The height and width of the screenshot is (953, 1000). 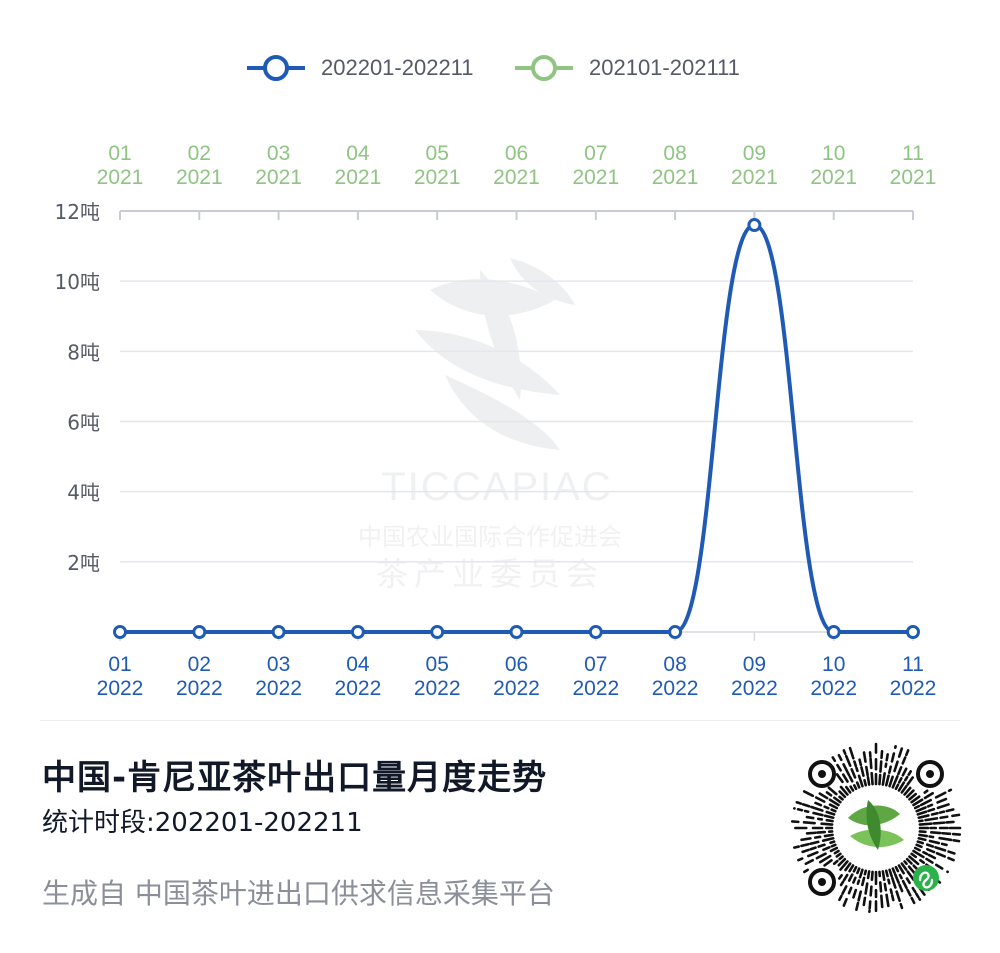 I want to click on mini-program-icon, so click(x=926, y=878).